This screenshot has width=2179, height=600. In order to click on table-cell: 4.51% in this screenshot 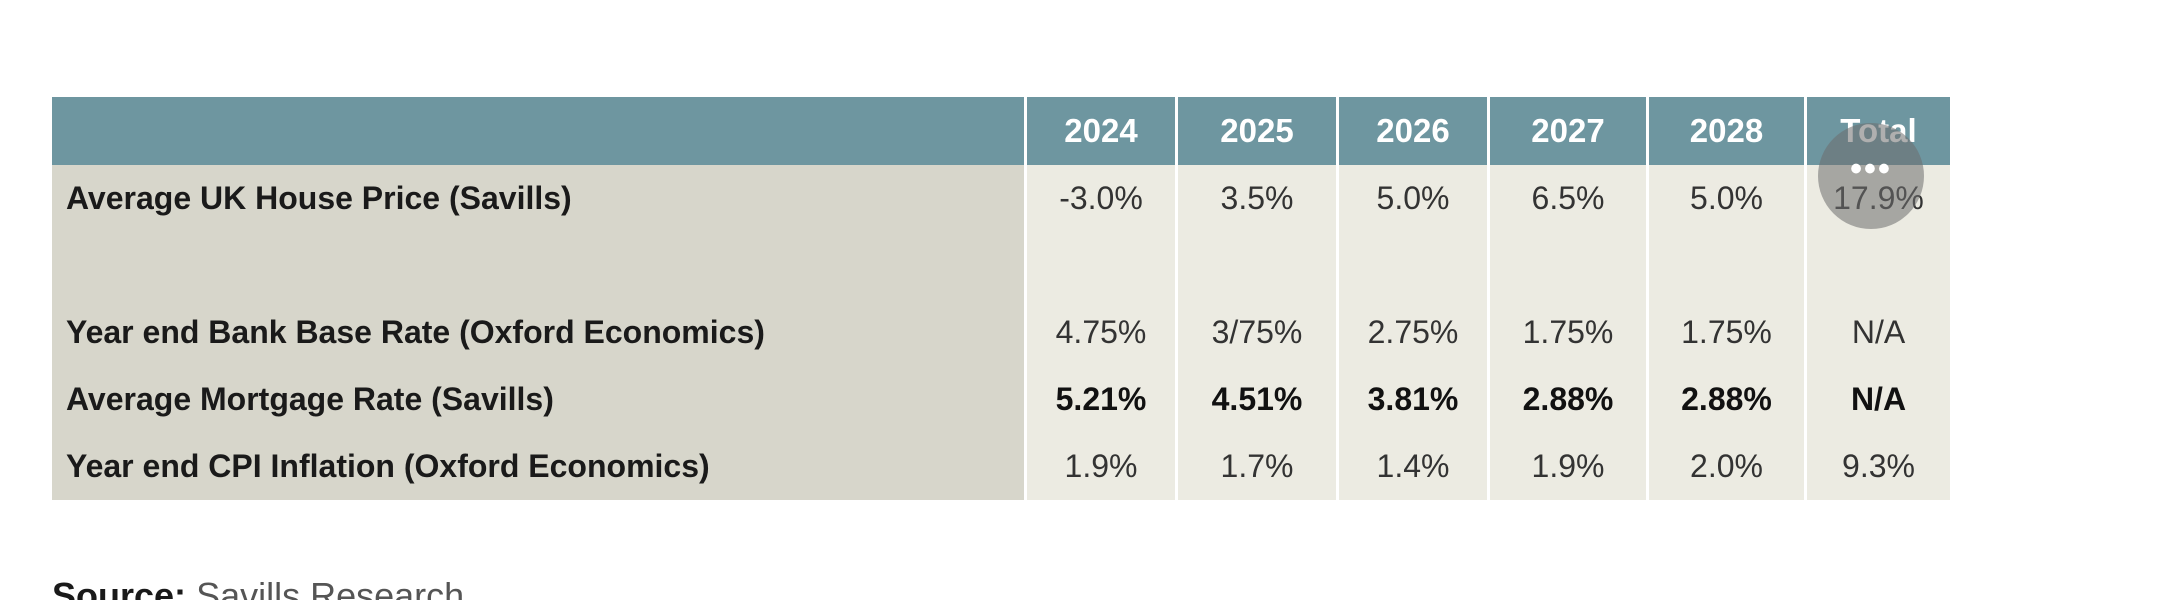, I will do `click(1258, 399)`.